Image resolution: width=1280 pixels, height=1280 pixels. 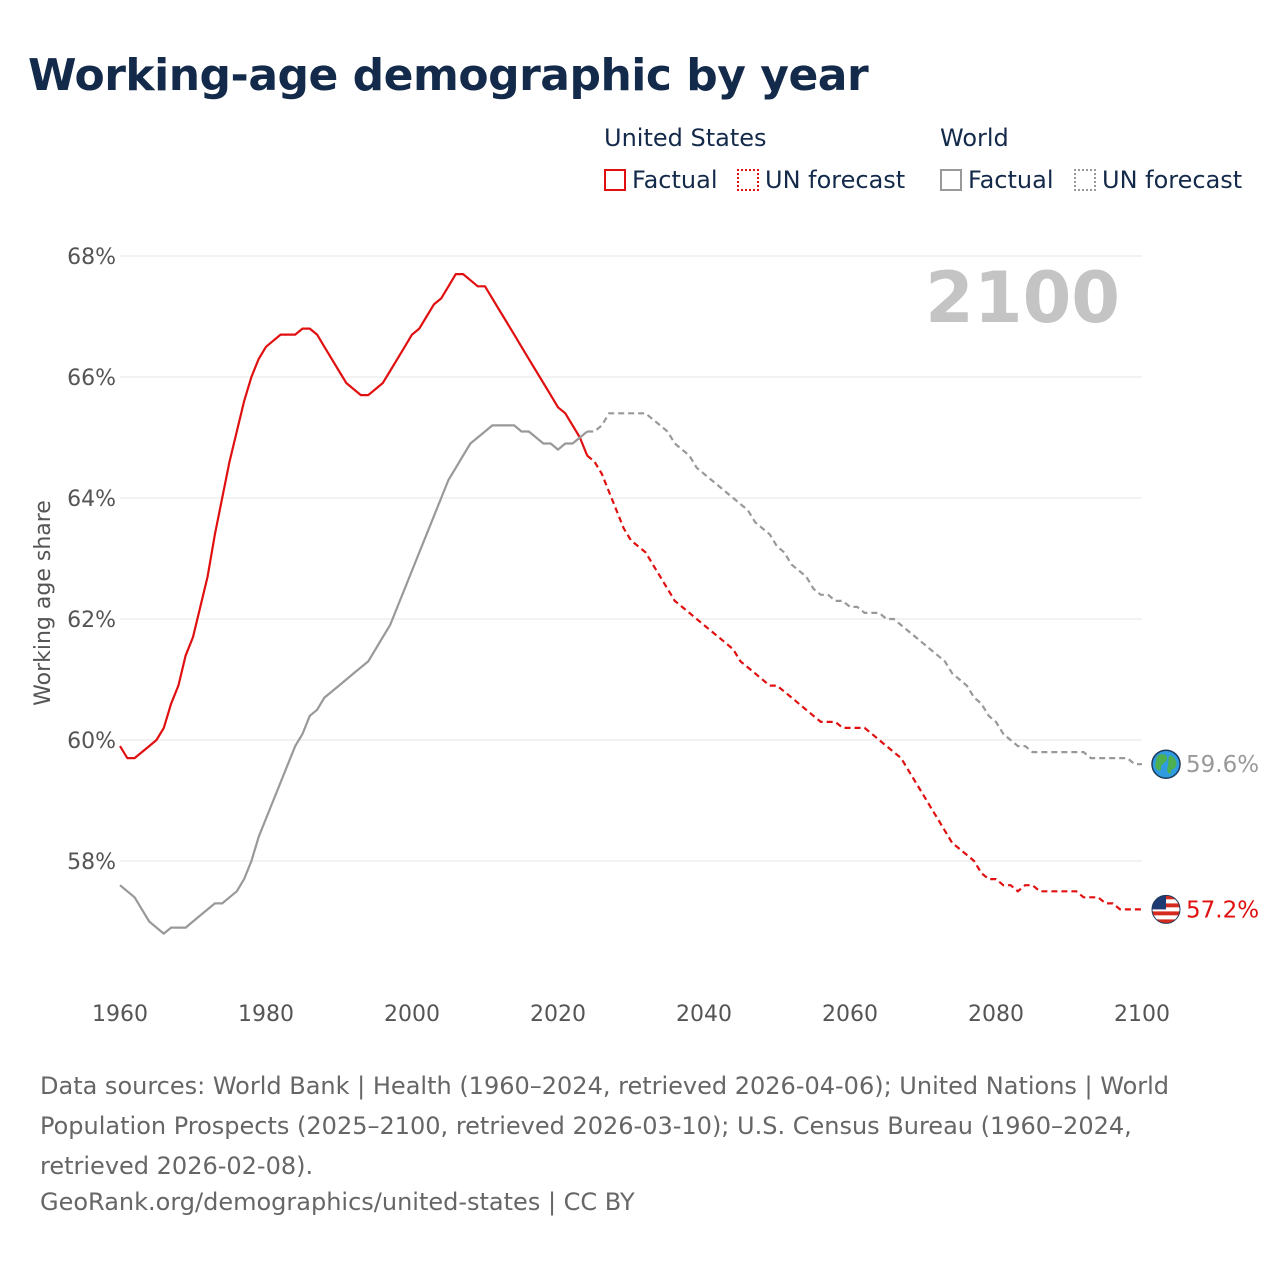 I want to click on legend-swatch-world-forecast, so click(x=1085, y=180).